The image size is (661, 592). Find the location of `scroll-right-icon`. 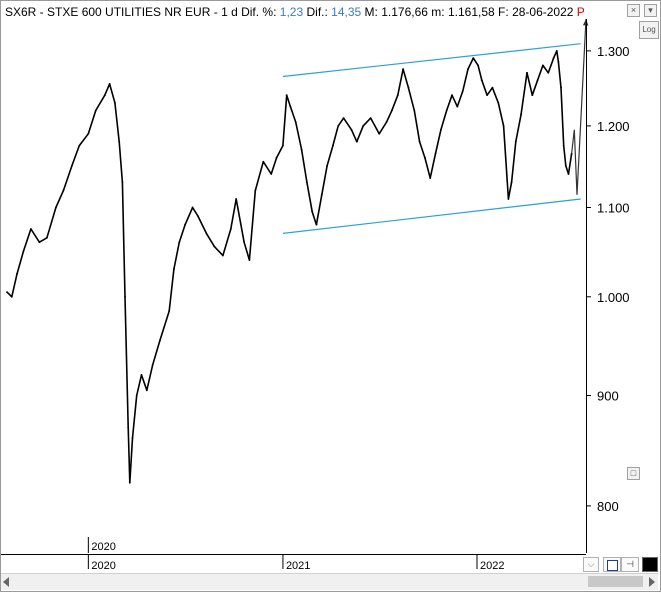

scroll-right-icon is located at coordinates (652, 582).